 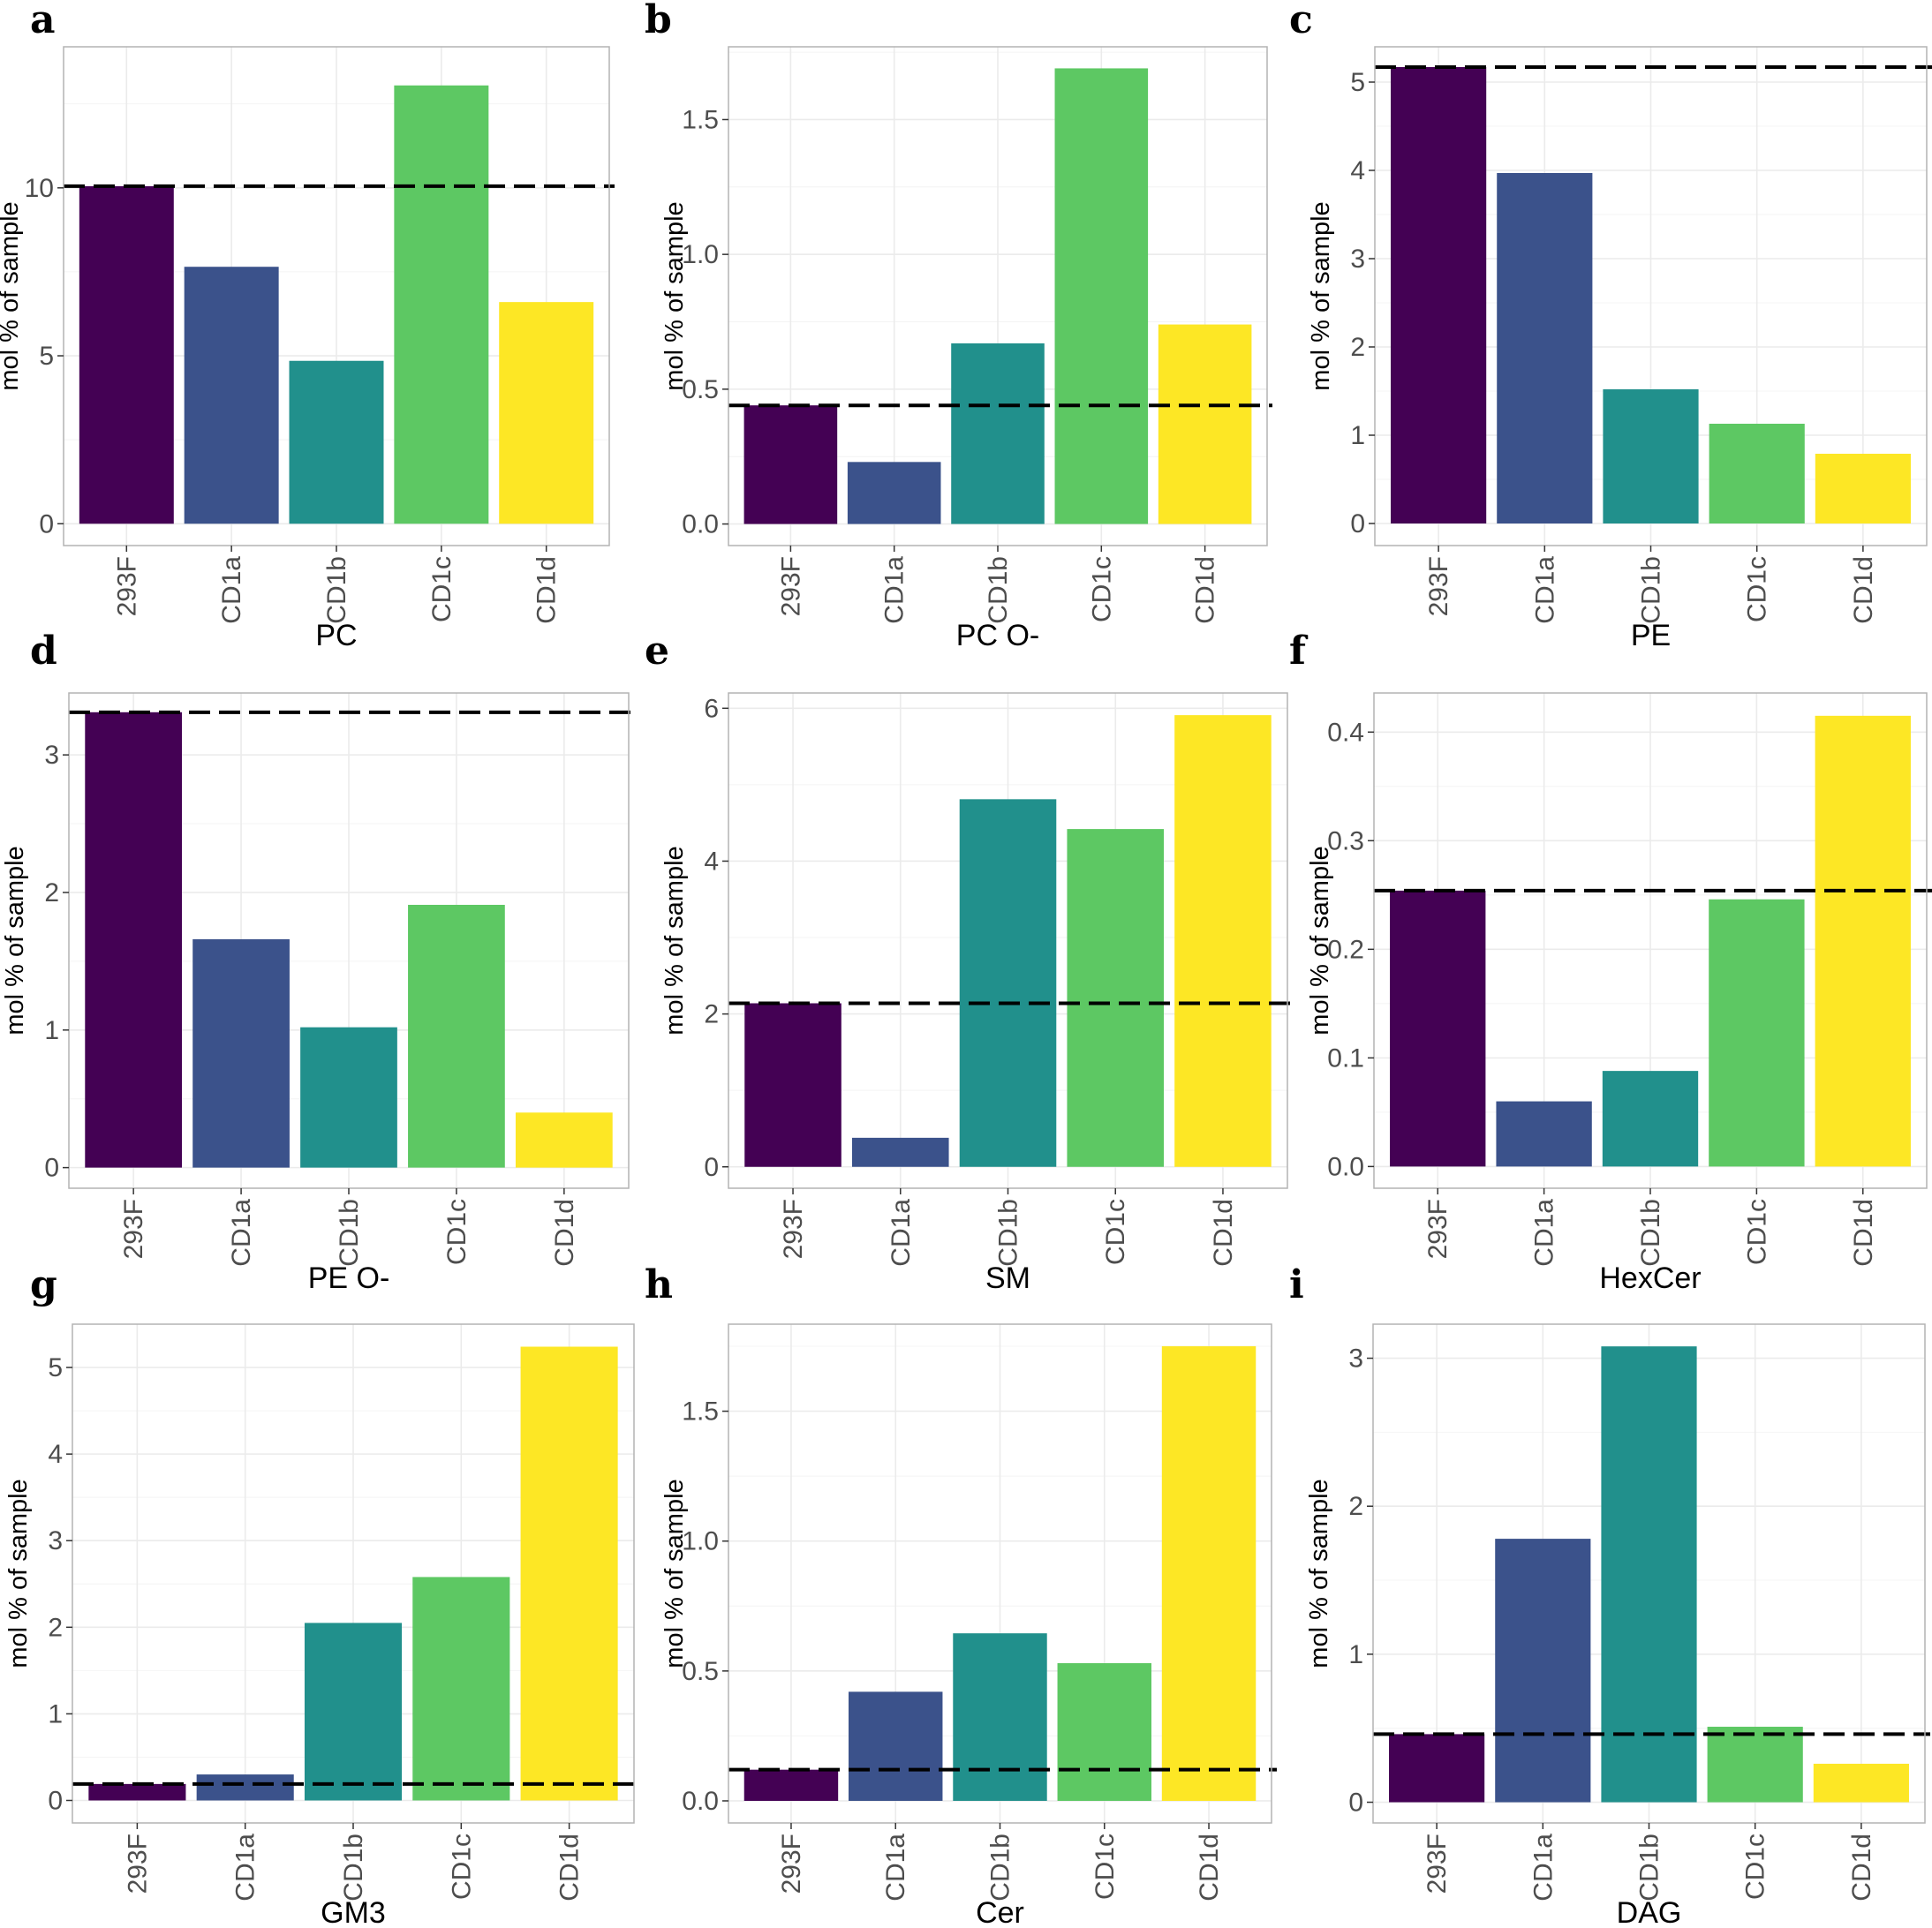 I want to click on lipid-class-title: HexCer, so click(x=1650, y=1278).